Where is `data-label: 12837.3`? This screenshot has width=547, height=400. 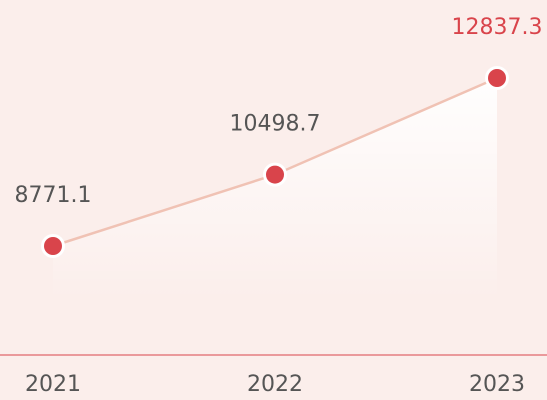
data-label: 12837.3 is located at coordinates (497, 27).